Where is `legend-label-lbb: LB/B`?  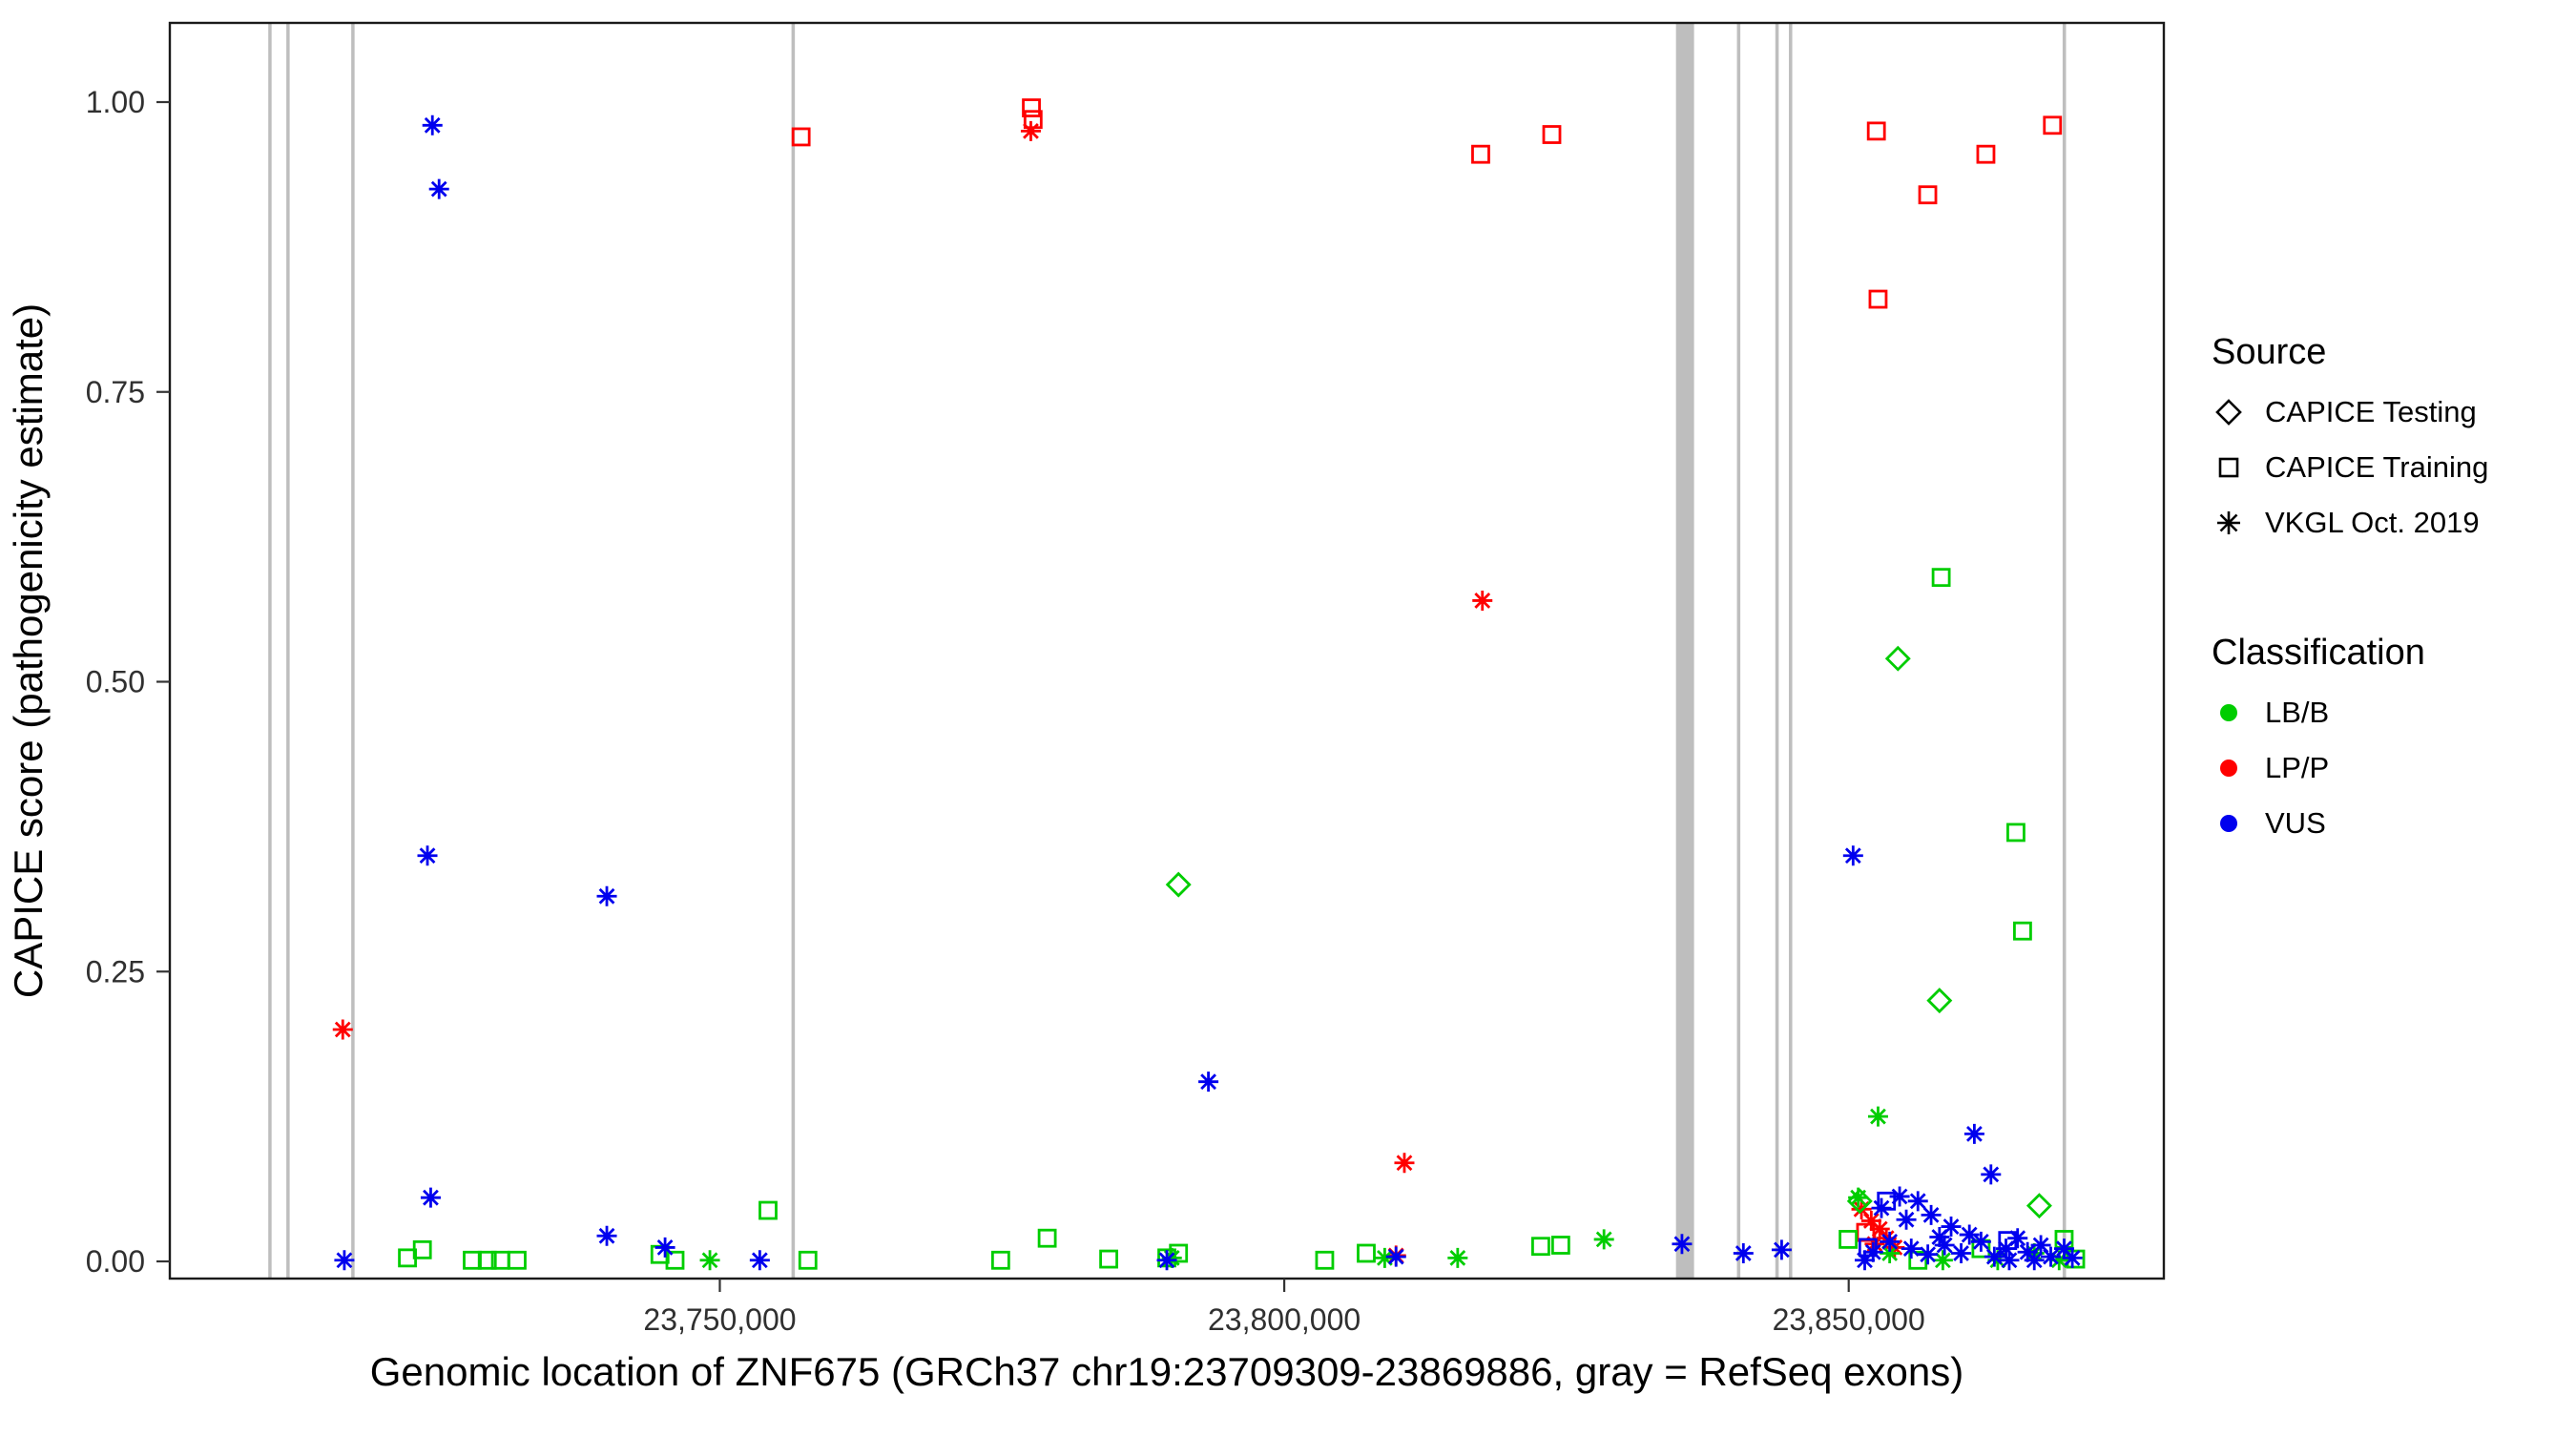 legend-label-lbb: LB/B is located at coordinates (2297, 712).